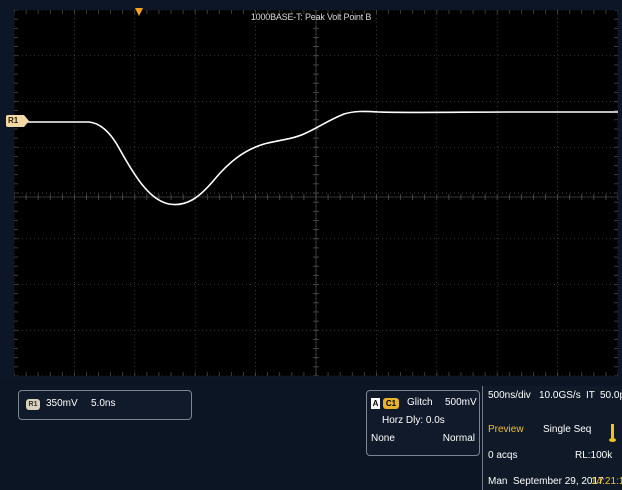  Describe the element at coordinates (420, 402) in the screenshot. I see `trigger-type: Glitch` at that location.